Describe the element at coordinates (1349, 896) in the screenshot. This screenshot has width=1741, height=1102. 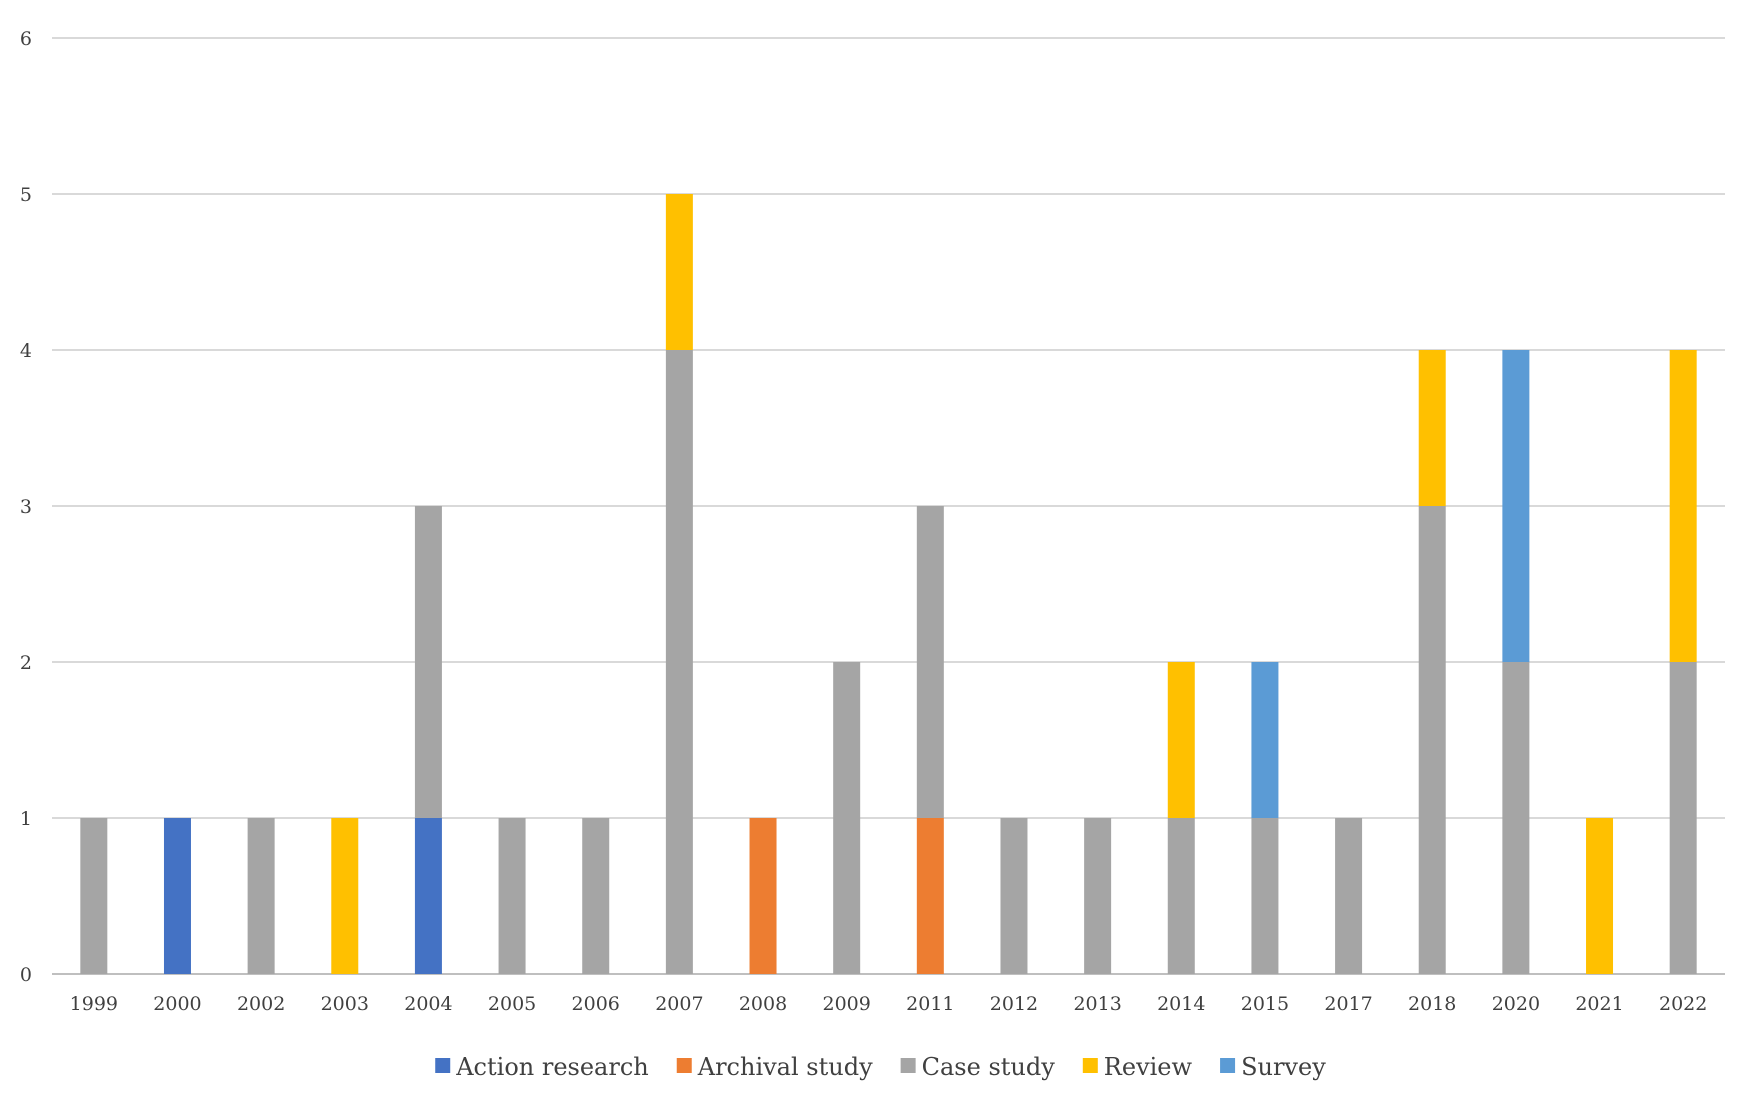
I see `bar-2017-case-study` at that location.